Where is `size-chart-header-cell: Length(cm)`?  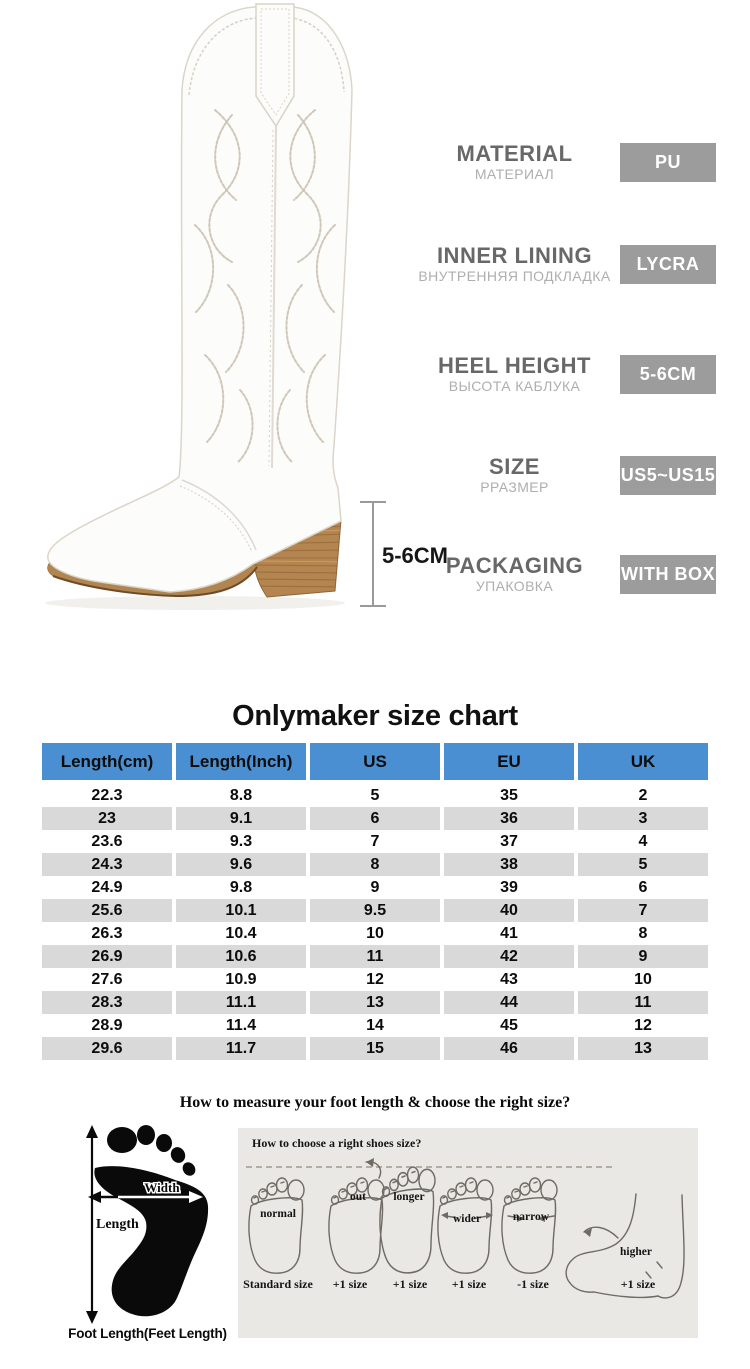 size-chart-header-cell: Length(cm) is located at coordinates (107, 763).